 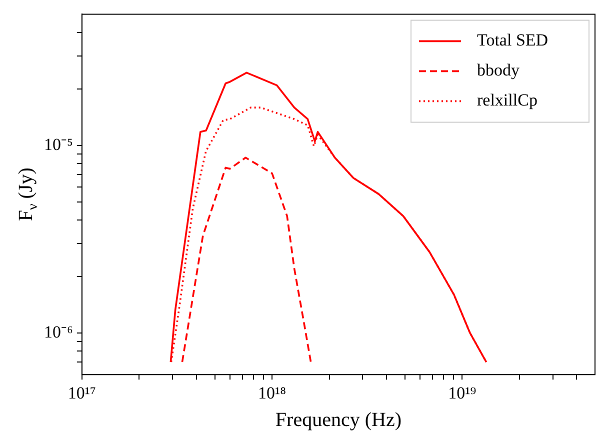 What do you see at coordinates (462, 392) in the screenshot?
I see `x-tick-label: 10¹⁹` at bounding box center [462, 392].